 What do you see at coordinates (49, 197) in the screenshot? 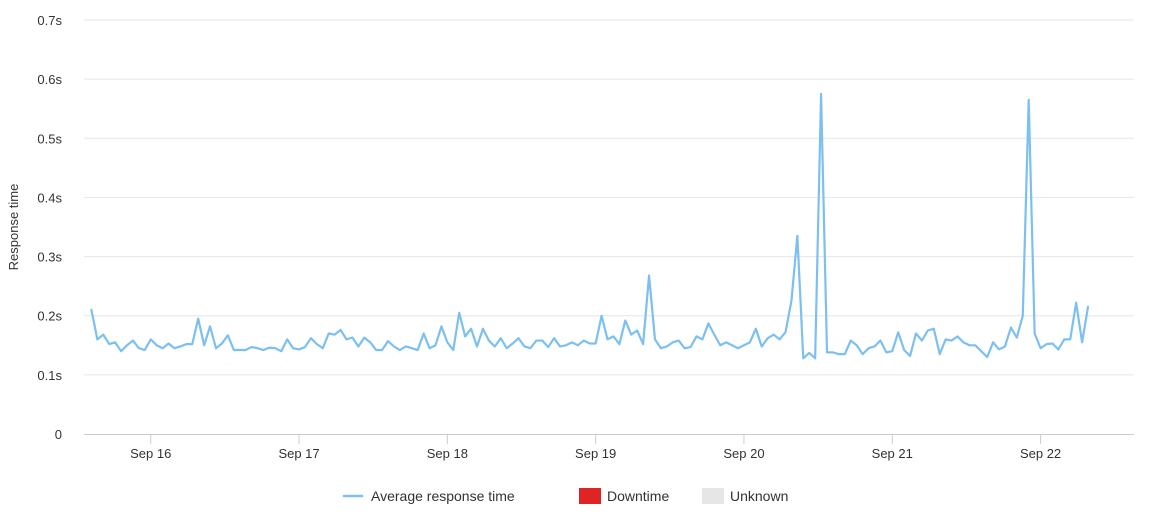
I see `y-tick-label: 0.4s` at bounding box center [49, 197].